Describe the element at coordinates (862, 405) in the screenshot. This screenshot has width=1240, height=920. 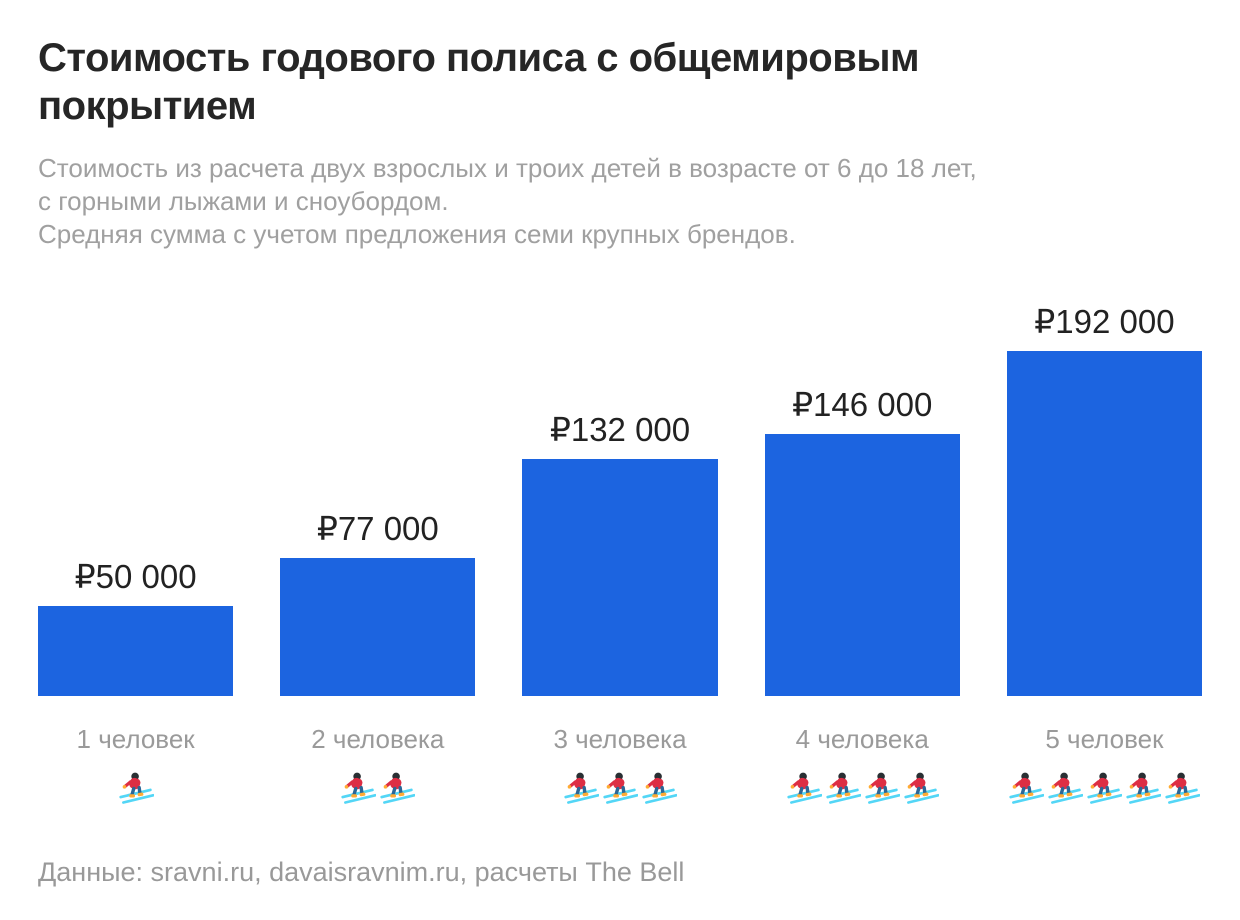
I see `bar-value-label: ₽146 000` at that location.